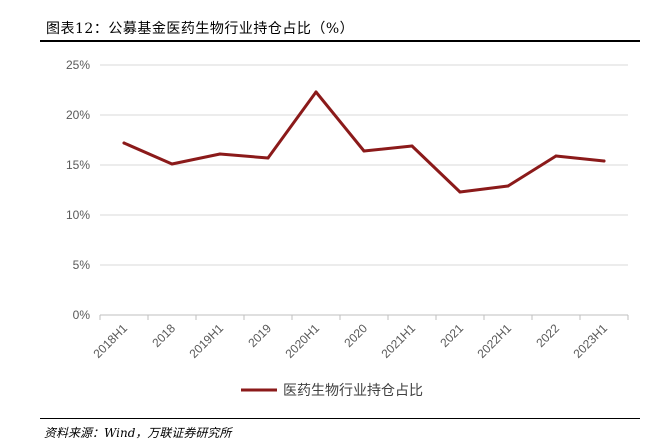 The width and height of the screenshot is (670, 448). What do you see at coordinates (78, 65) in the screenshot?
I see `y-tick-label: 25%` at bounding box center [78, 65].